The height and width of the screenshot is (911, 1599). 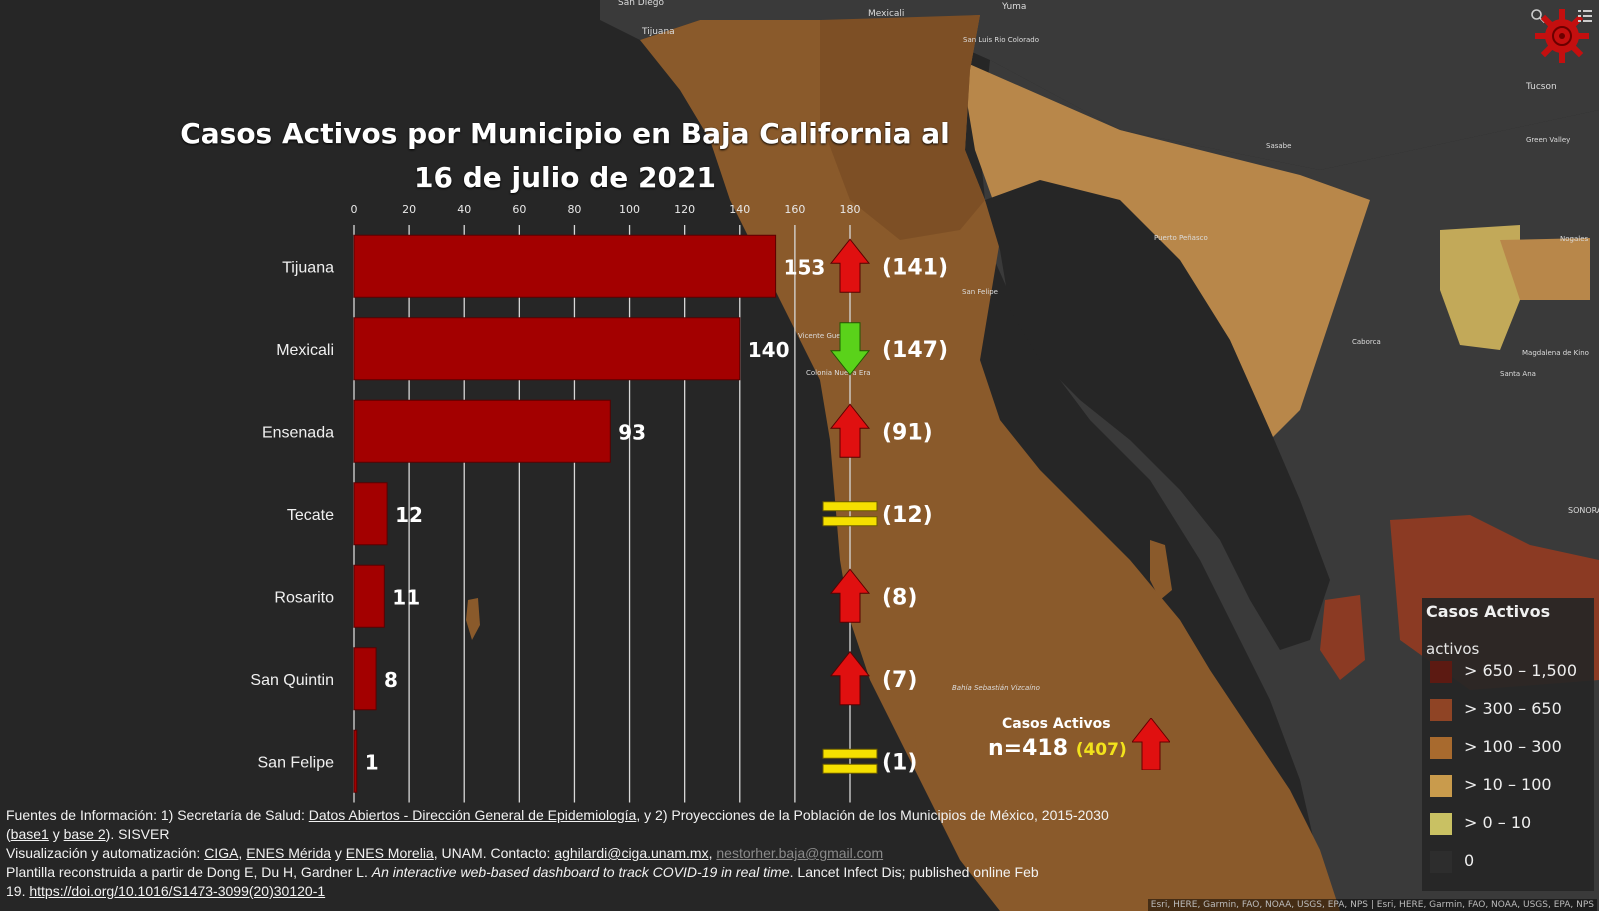 What do you see at coordinates (1181, 238) in the screenshot?
I see `map-label: Puerto Peñasco` at bounding box center [1181, 238].